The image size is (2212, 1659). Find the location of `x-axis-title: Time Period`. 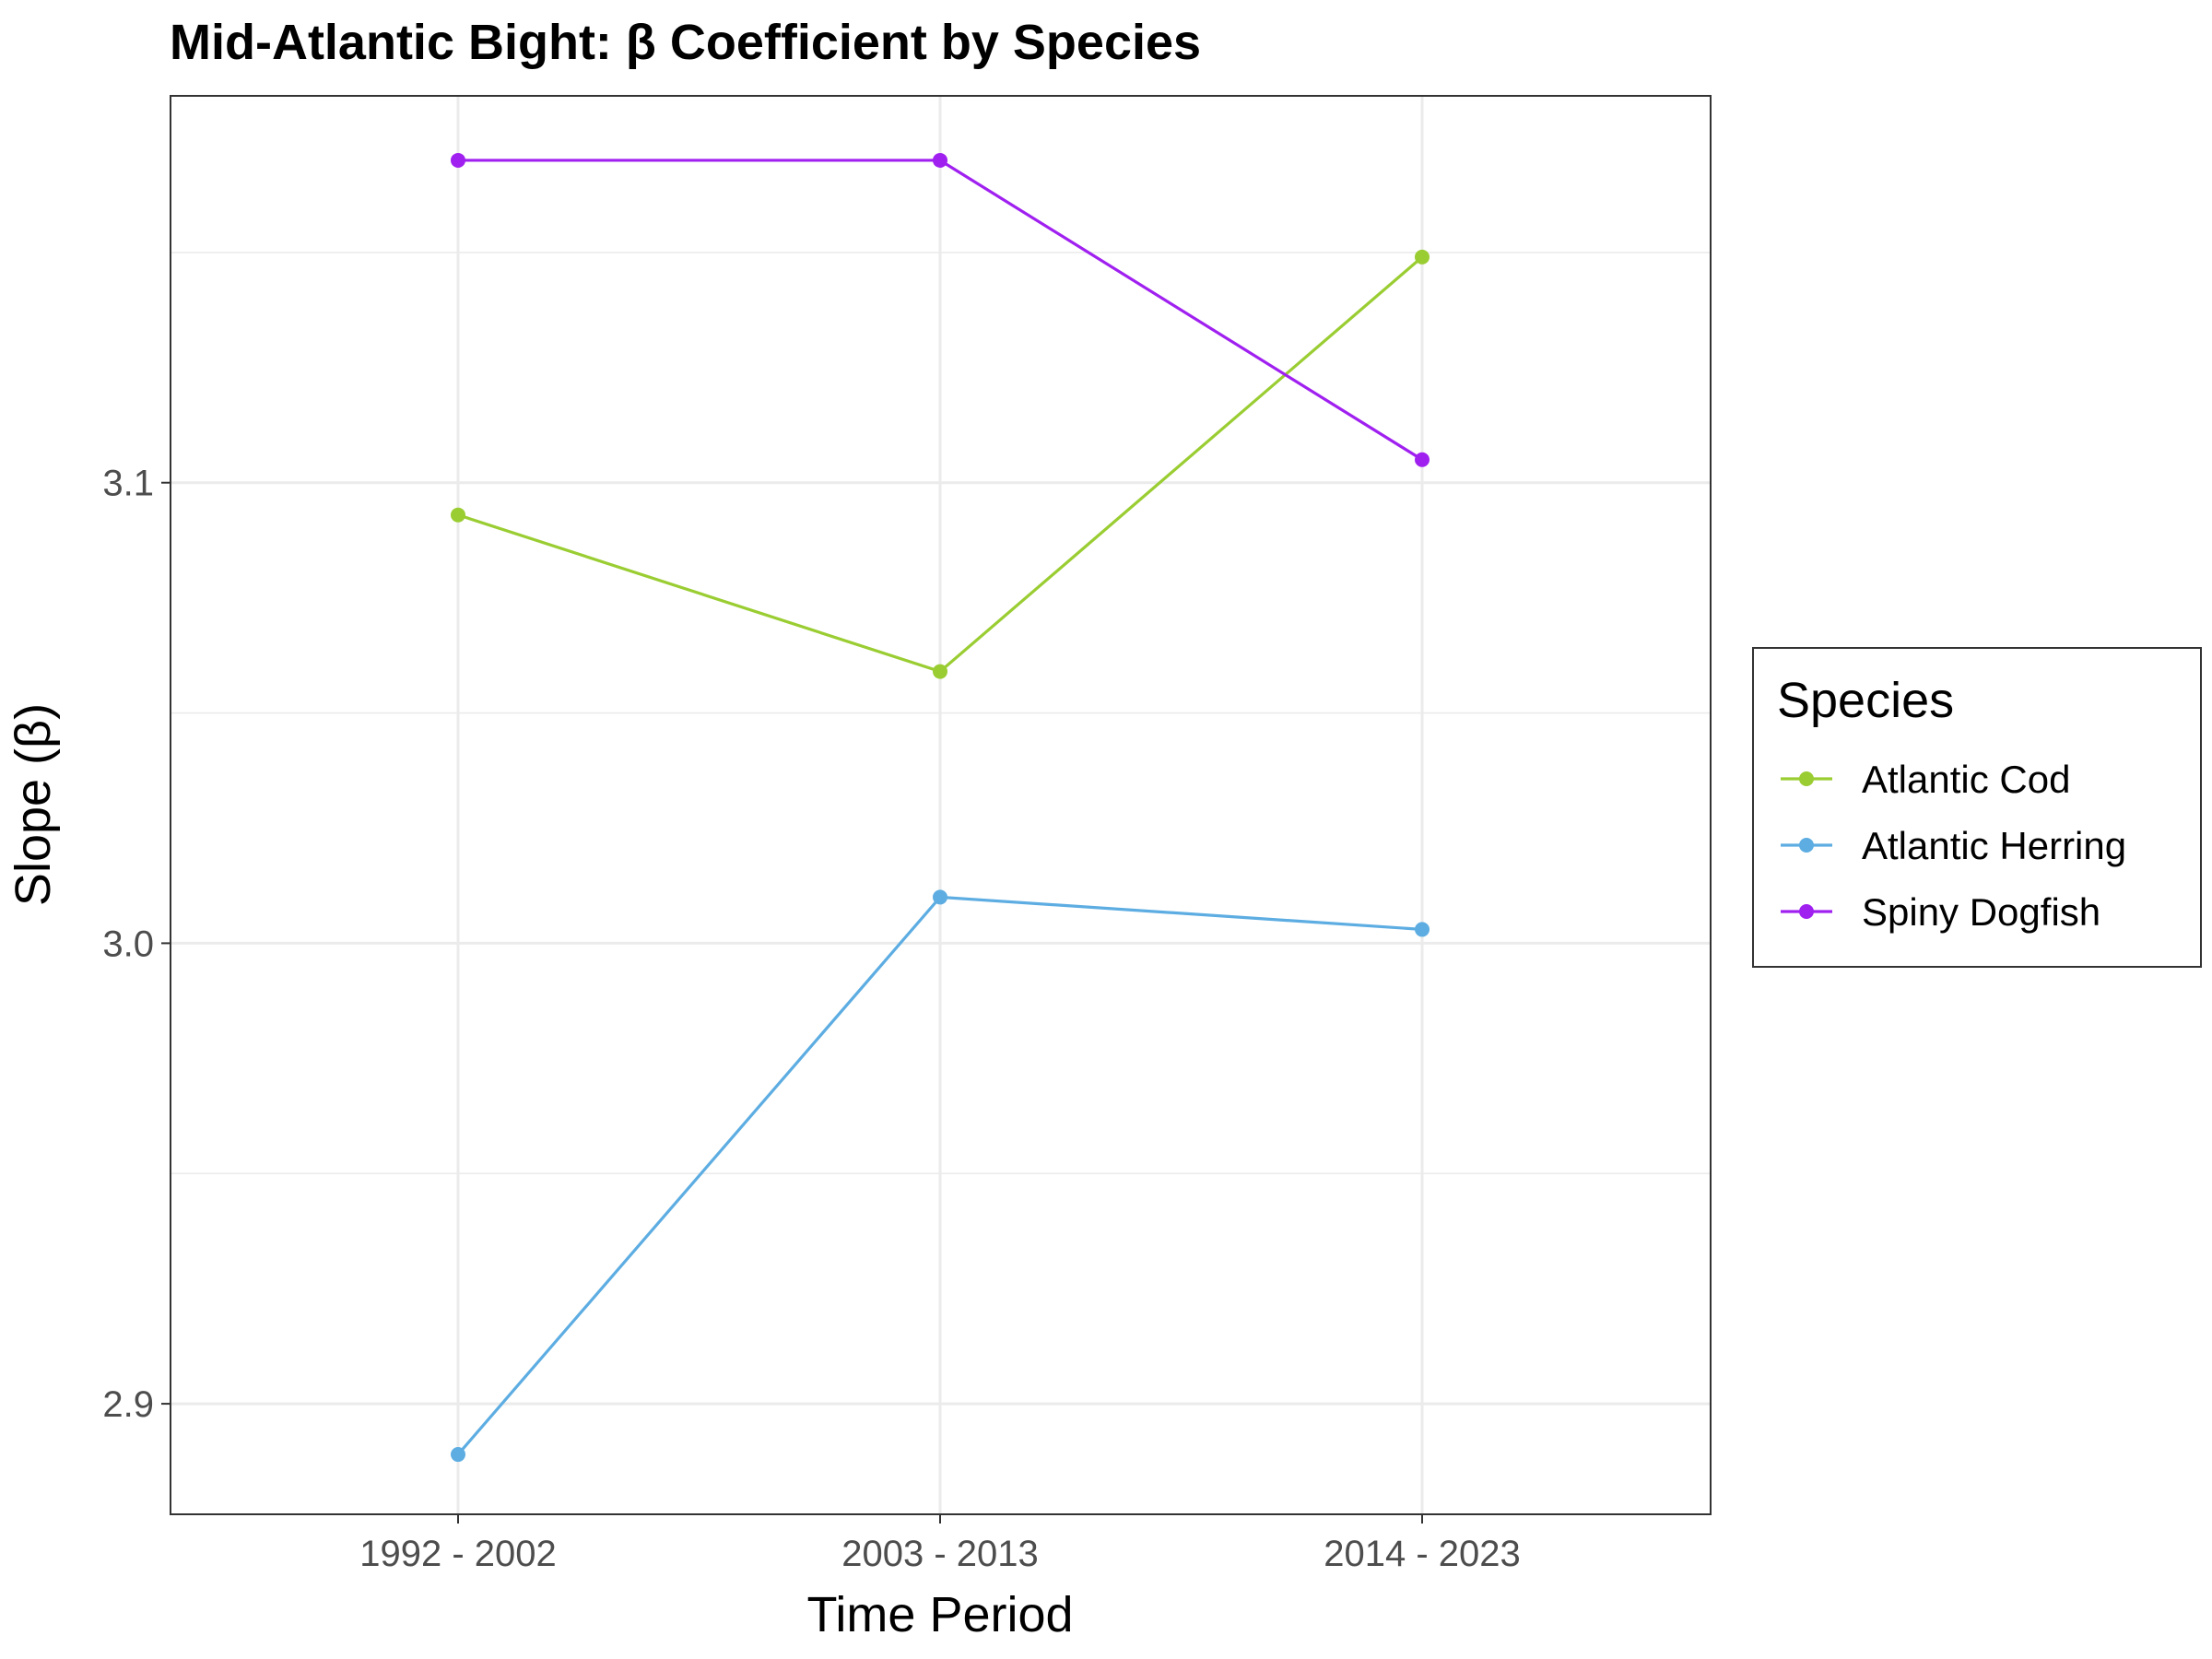

x-axis-title: Time Period is located at coordinates (939, 1614).